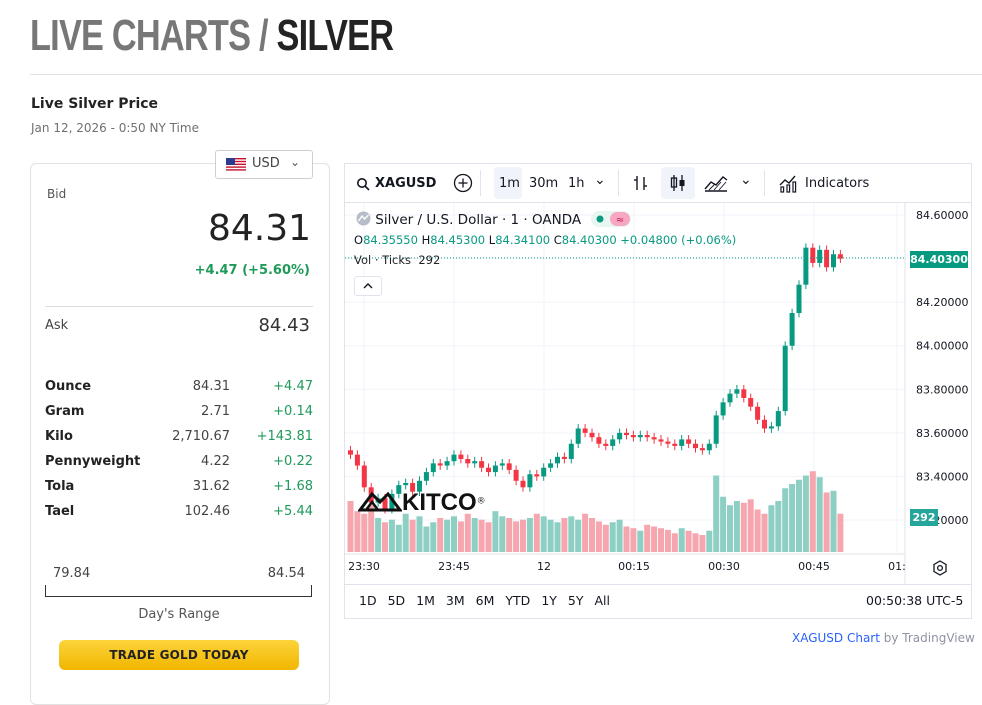 The width and height of the screenshot is (982, 705). Describe the element at coordinates (589, 240) in the screenshot. I see `ohlc-close: 84.40300` at that location.